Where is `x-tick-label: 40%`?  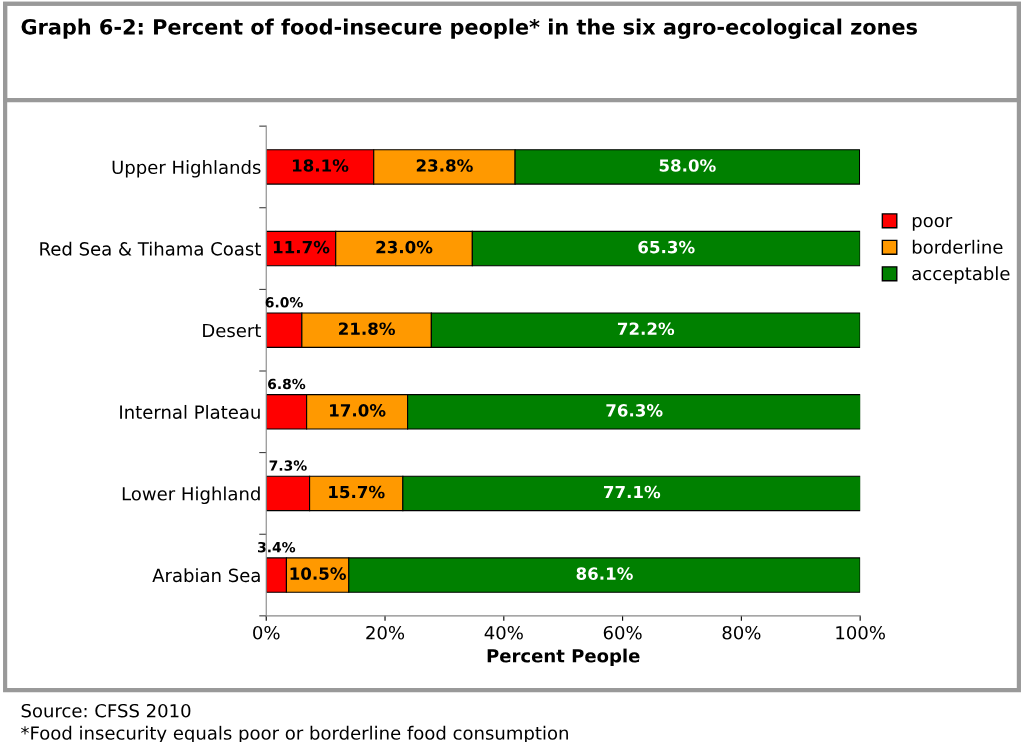 x-tick-label: 40% is located at coordinates (503, 632).